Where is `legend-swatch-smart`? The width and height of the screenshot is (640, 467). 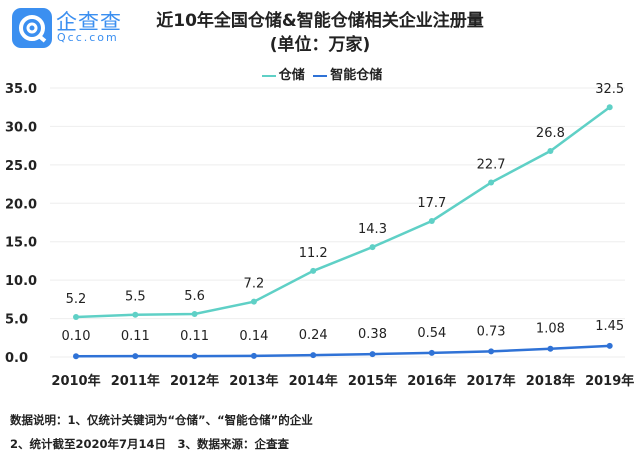
legend-swatch-smart is located at coordinates (320, 75).